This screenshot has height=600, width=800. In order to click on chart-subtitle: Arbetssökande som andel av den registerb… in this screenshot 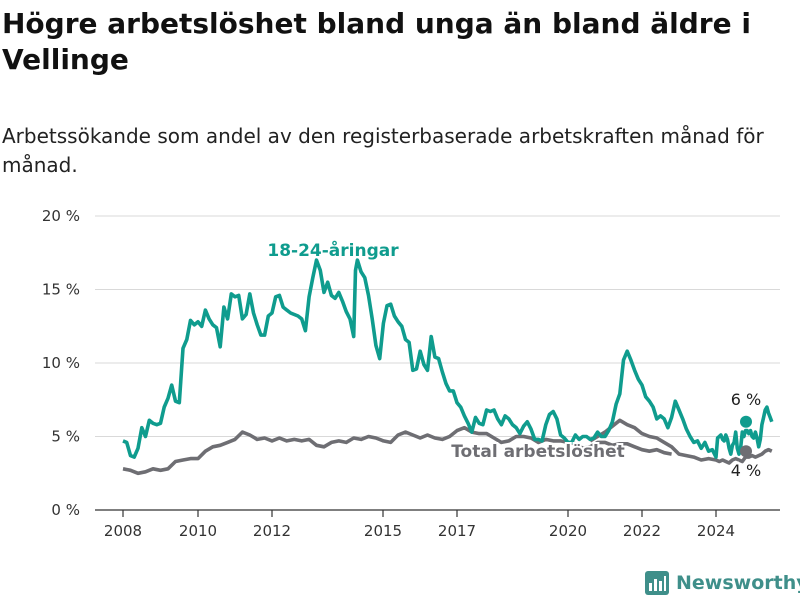, I will do `click(383, 150)`.